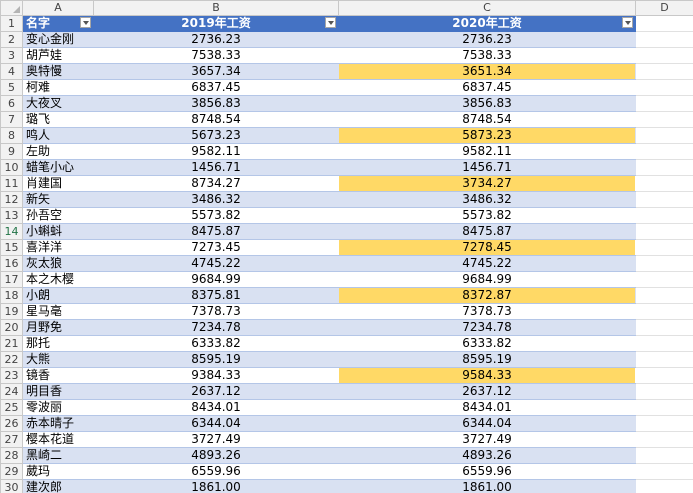  I want to click on column-header-d: D, so click(664, 8).